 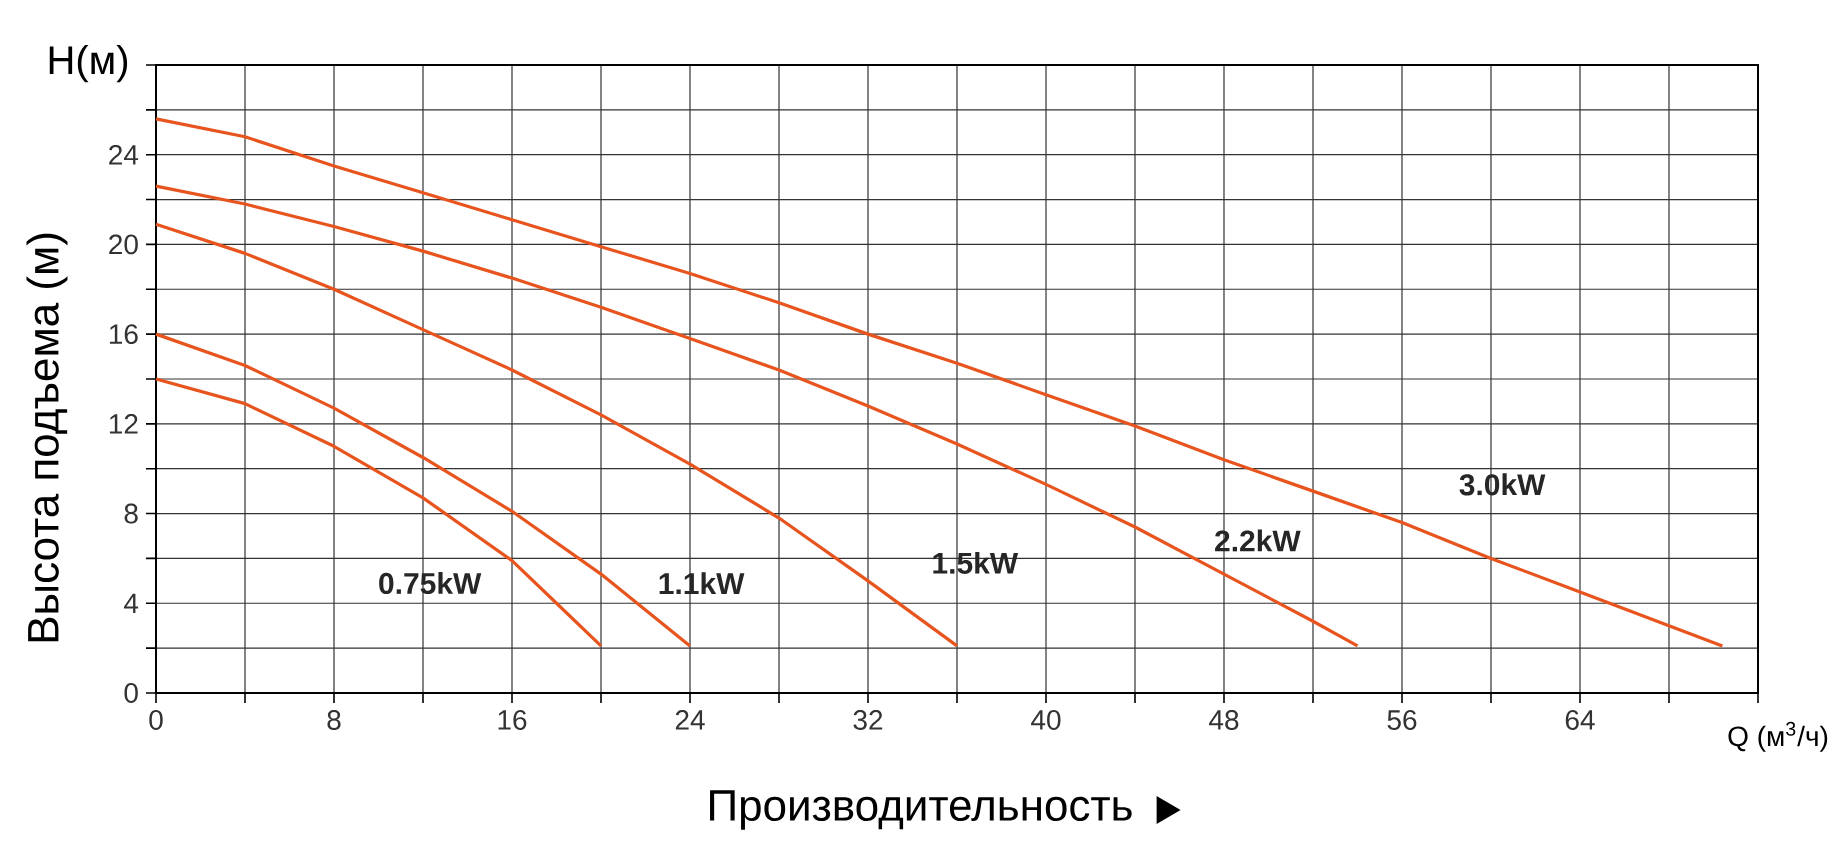 What do you see at coordinates (131, 693) in the screenshot?
I see `y-tick-label: 0` at bounding box center [131, 693].